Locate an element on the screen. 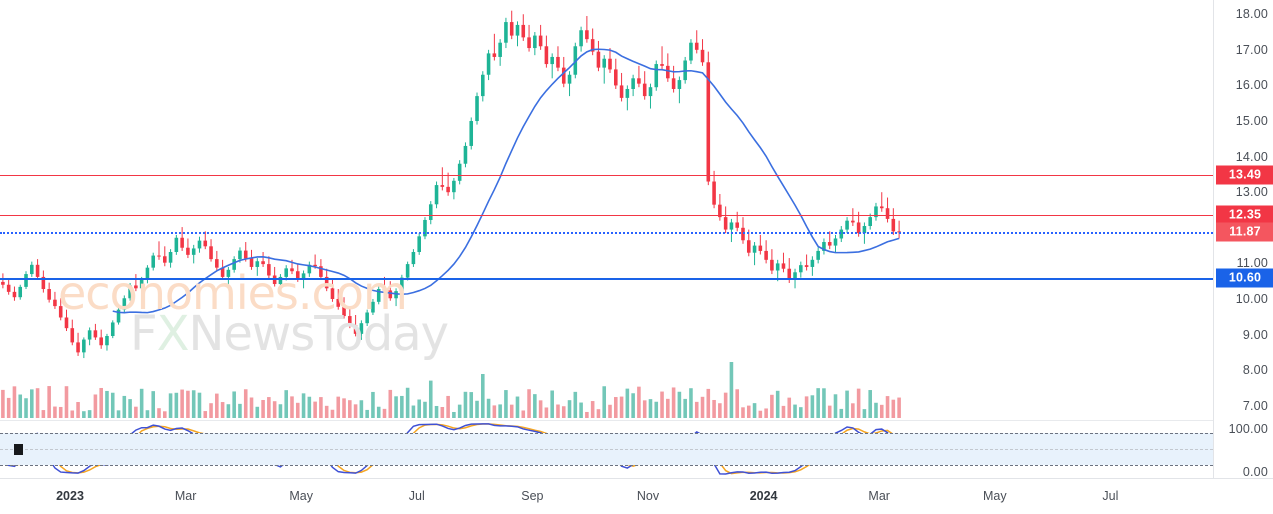  price-tick: 8.00 is located at coordinates (1255, 370).